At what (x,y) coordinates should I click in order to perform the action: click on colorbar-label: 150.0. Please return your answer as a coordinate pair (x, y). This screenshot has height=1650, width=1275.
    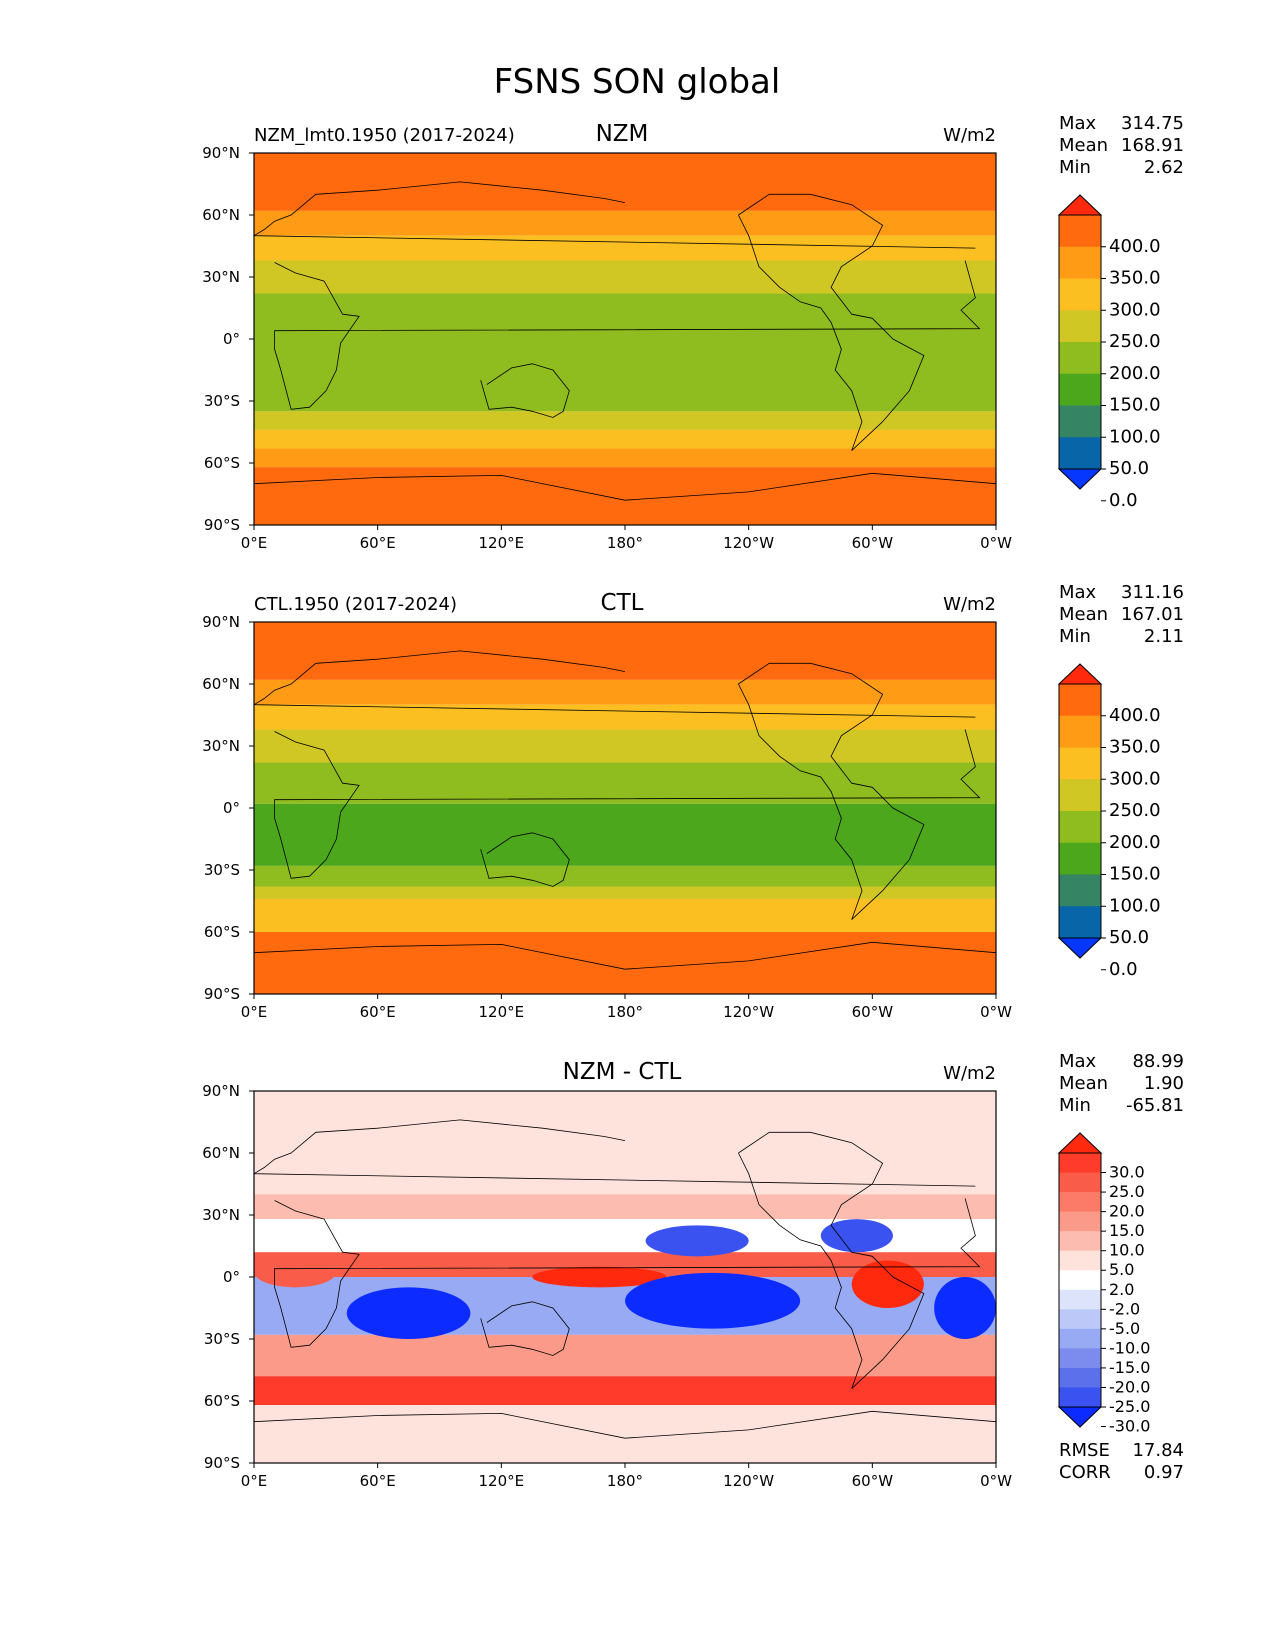
    Looking at the image, I should click on (1135, 405).